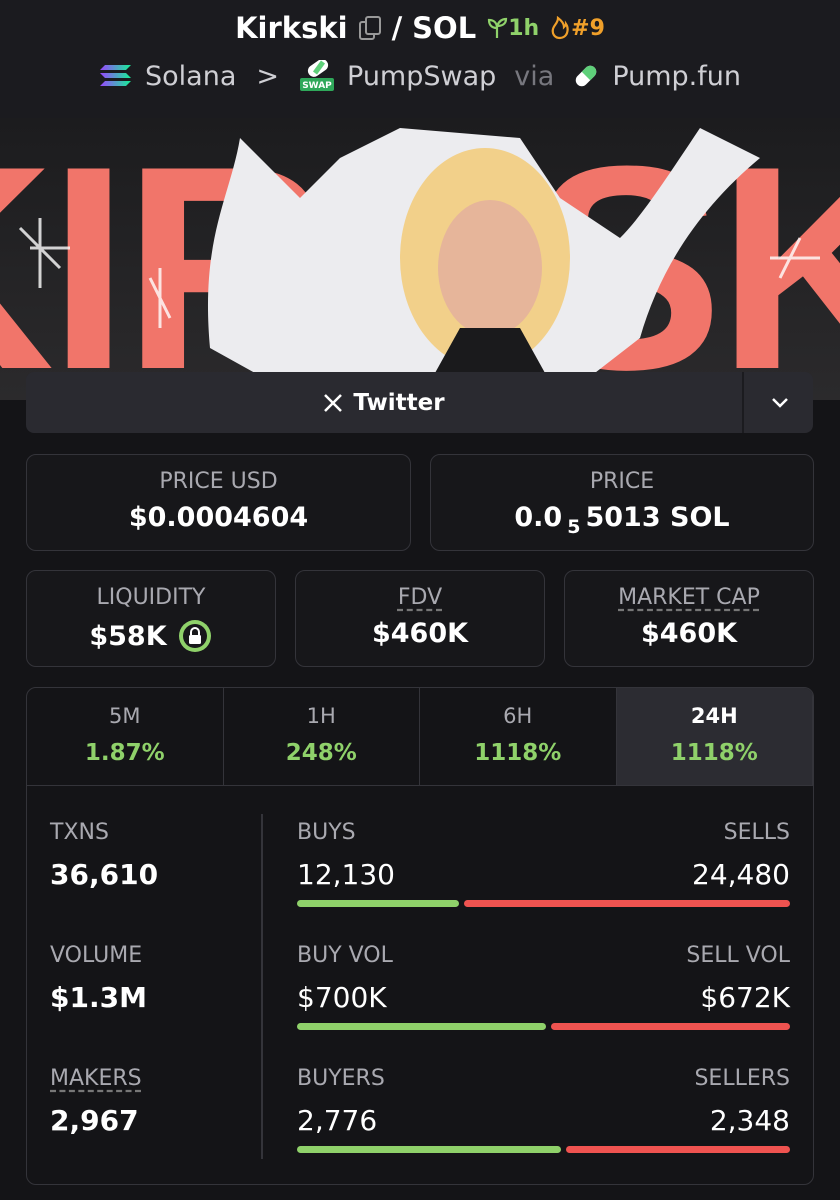 The image size is (840, 1200). I want to click on more-links-button, so click(778, 402).